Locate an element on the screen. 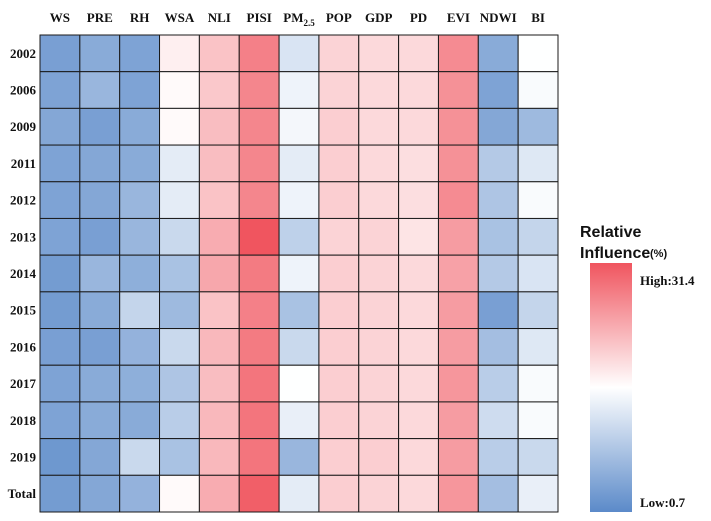 The height and width of the screenshot is (521, 711). cell-2015-pre is located at coordinates (100, 310).